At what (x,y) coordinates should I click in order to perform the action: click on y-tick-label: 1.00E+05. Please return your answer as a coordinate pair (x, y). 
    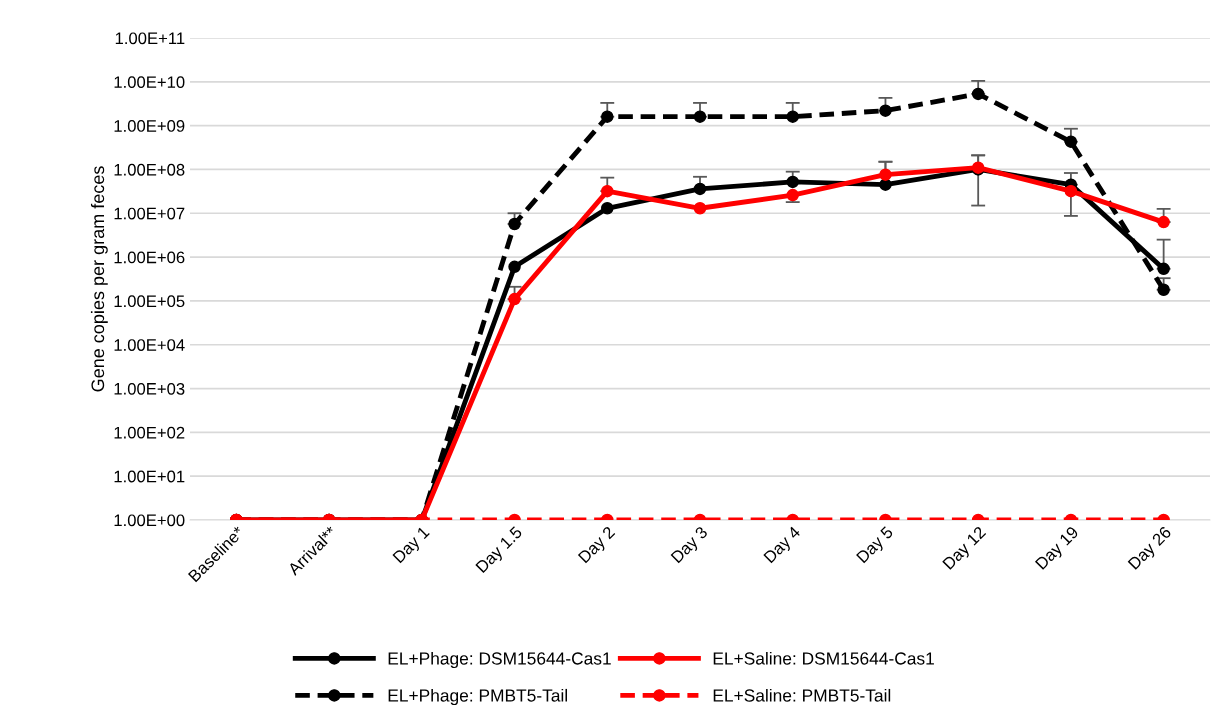
    Looking at the image, I should click on (149, 301).